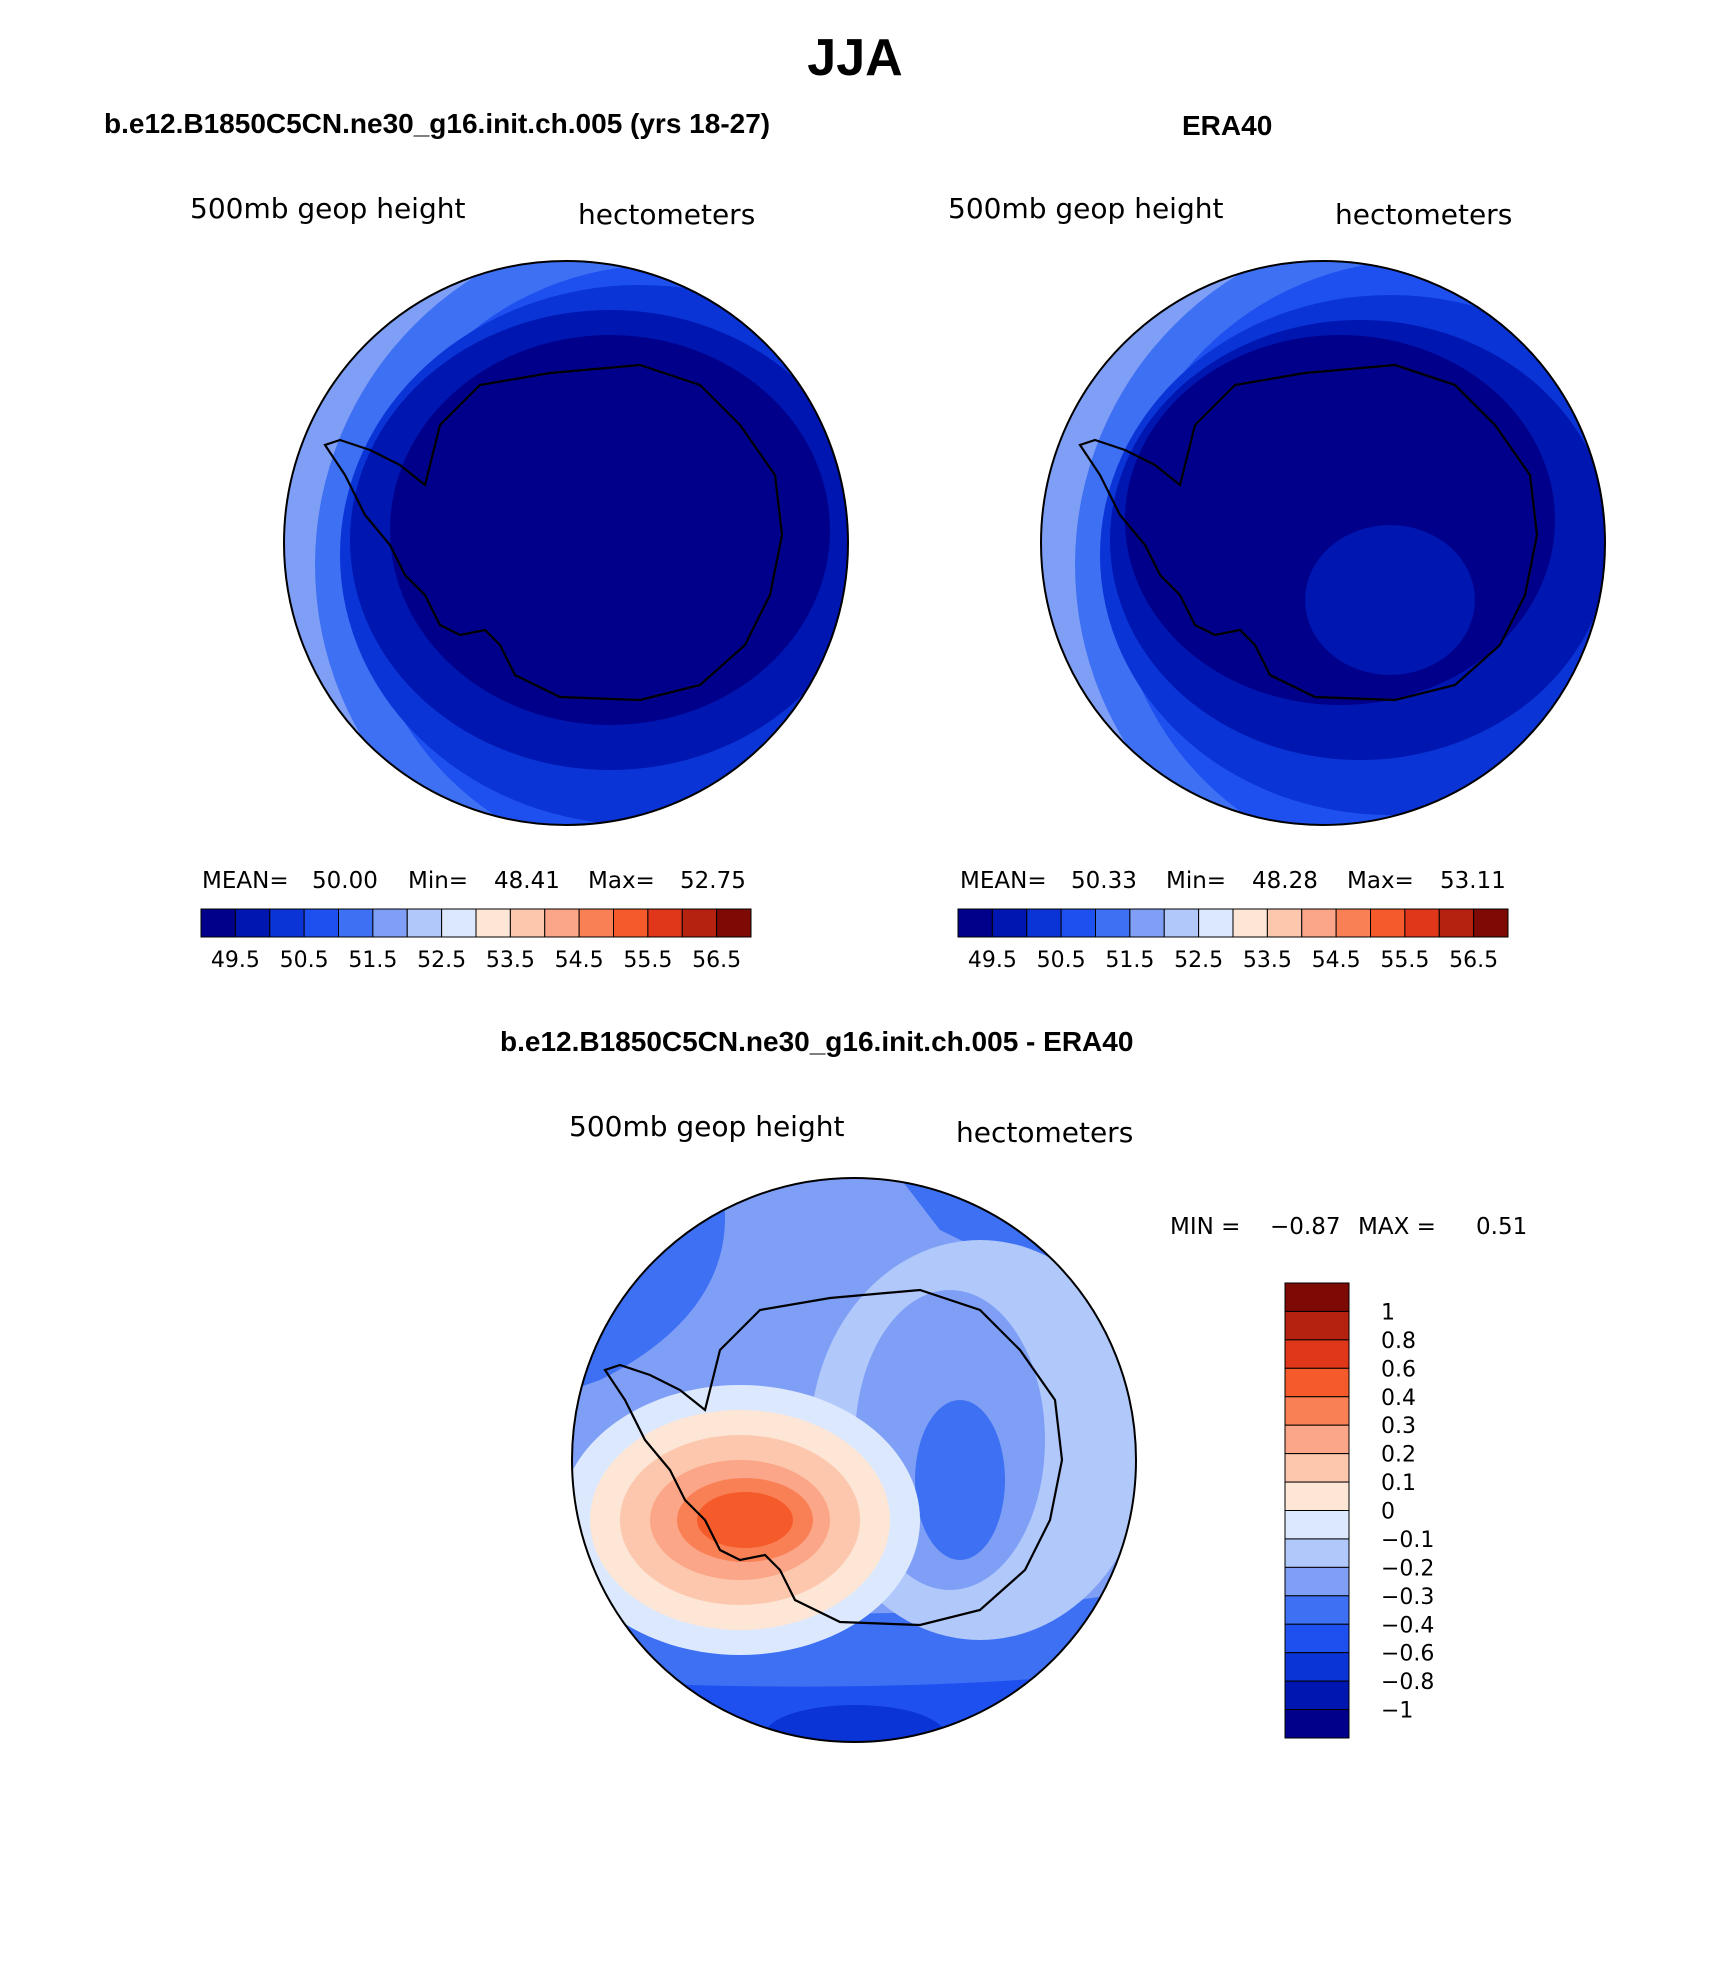 This screenshot has width=1710, height=1963. I want to click on figure-title: JJA, so click(855, 58).